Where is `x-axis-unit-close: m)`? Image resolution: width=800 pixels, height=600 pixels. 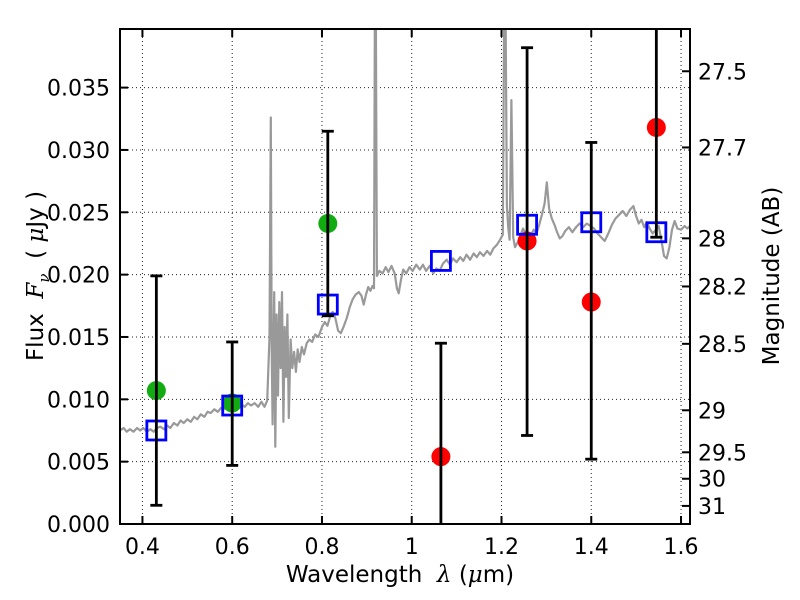 x-axis-unit-close: m) is located at coordinates (498, 575).